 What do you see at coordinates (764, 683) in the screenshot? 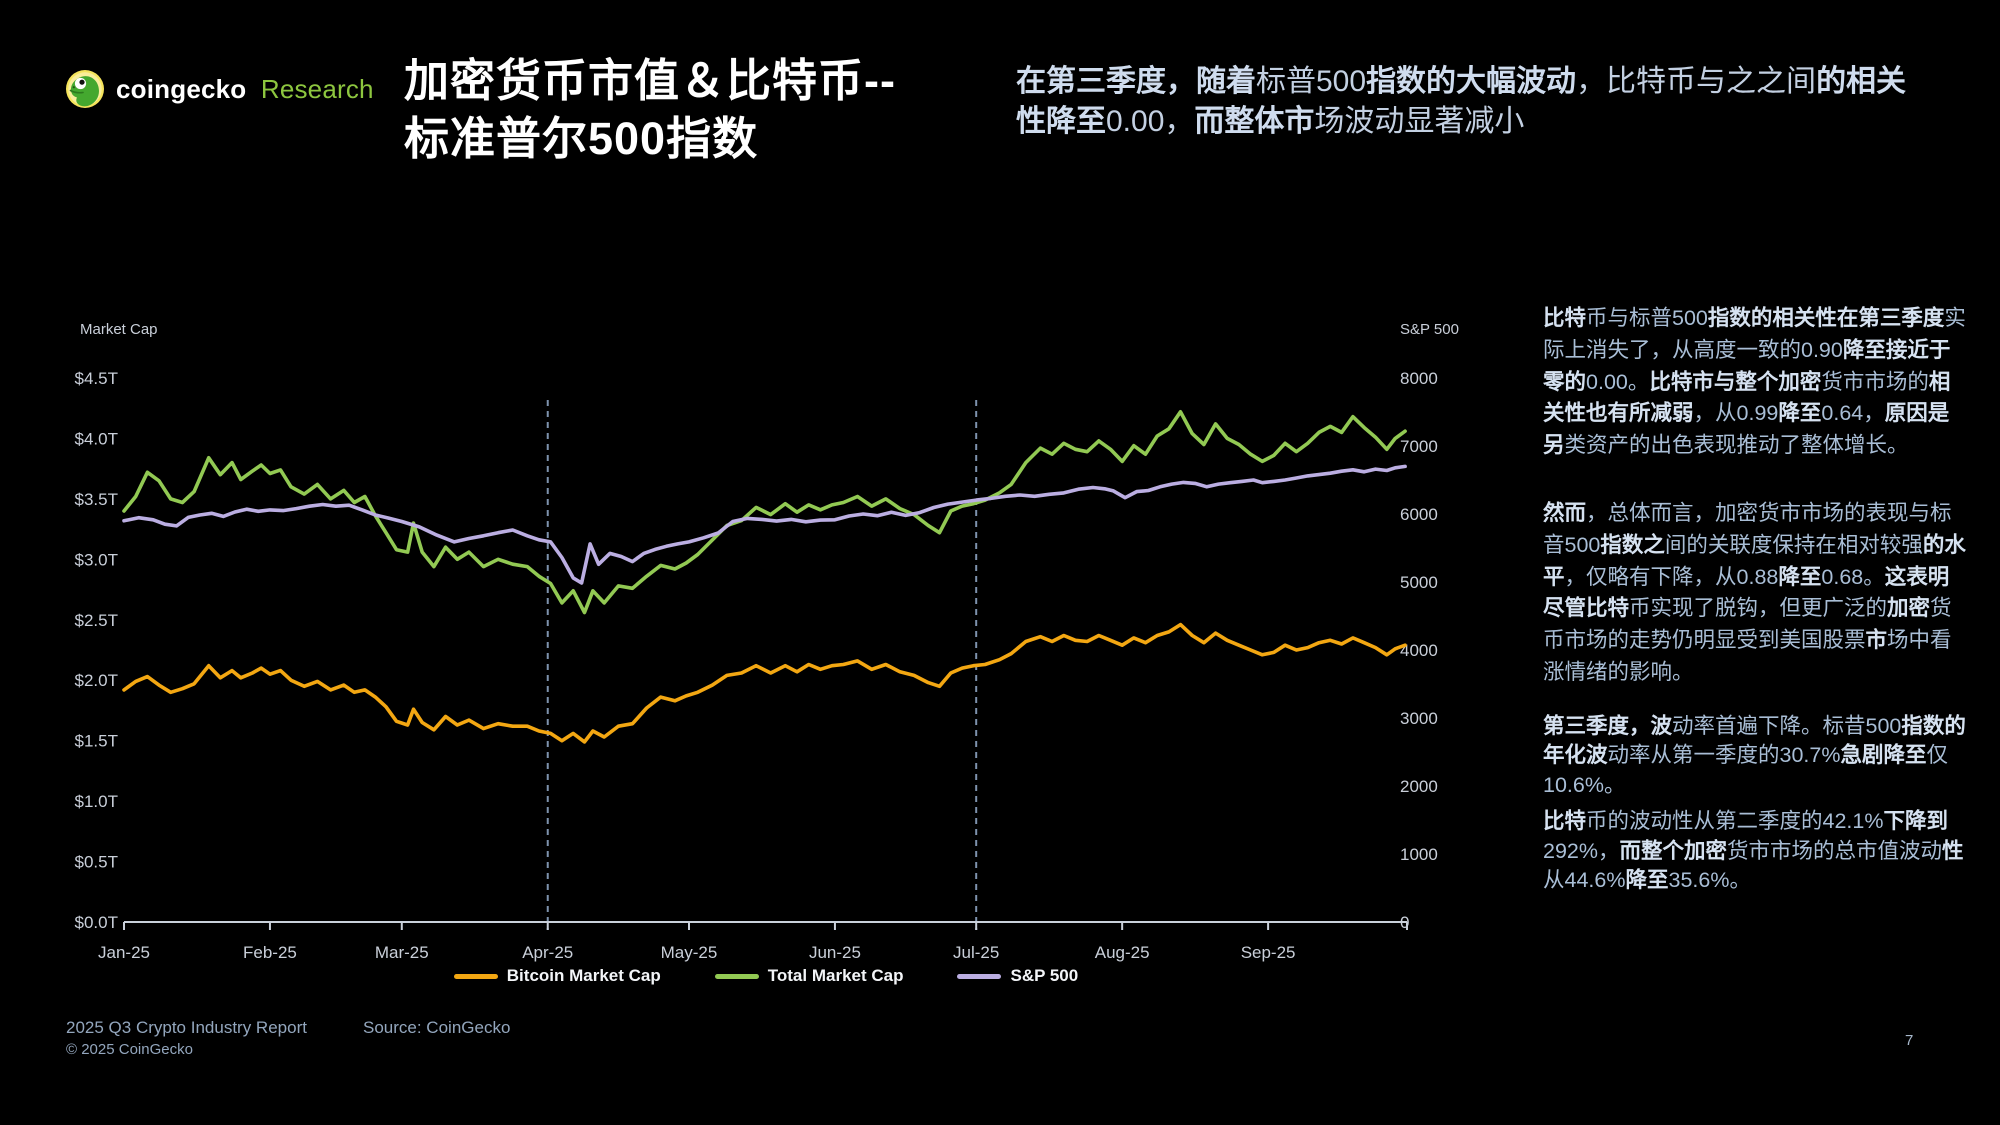
I see `series-line-bitcoin-market-cap` at bounding box center [764, 683].